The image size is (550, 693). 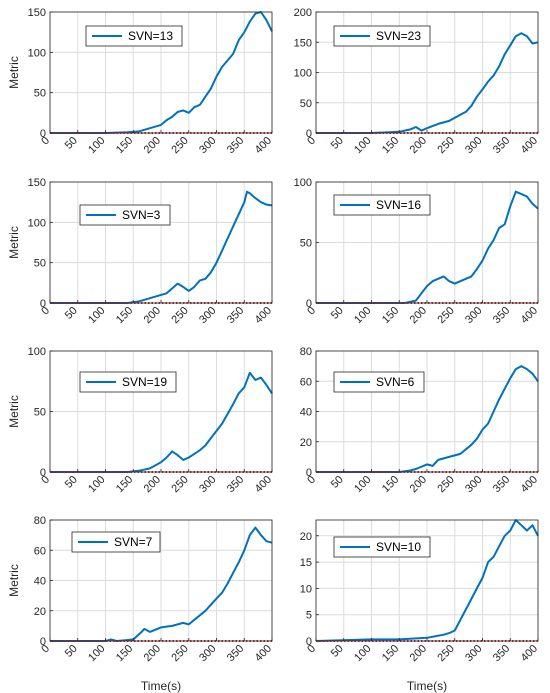 I want to click on legend: SVN=19, so click(x=128, y=382).